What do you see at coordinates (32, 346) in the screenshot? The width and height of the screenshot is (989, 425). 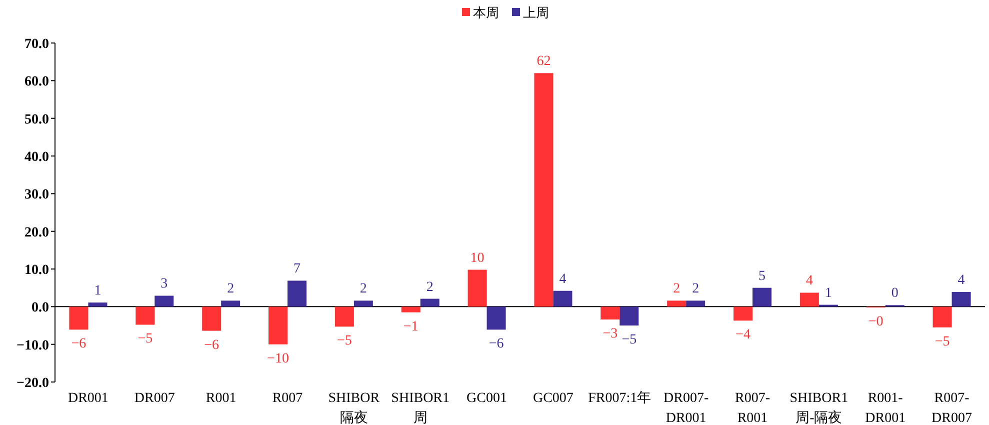 I see `y-tick-label: −10.0` at bounding box center [32, 346].